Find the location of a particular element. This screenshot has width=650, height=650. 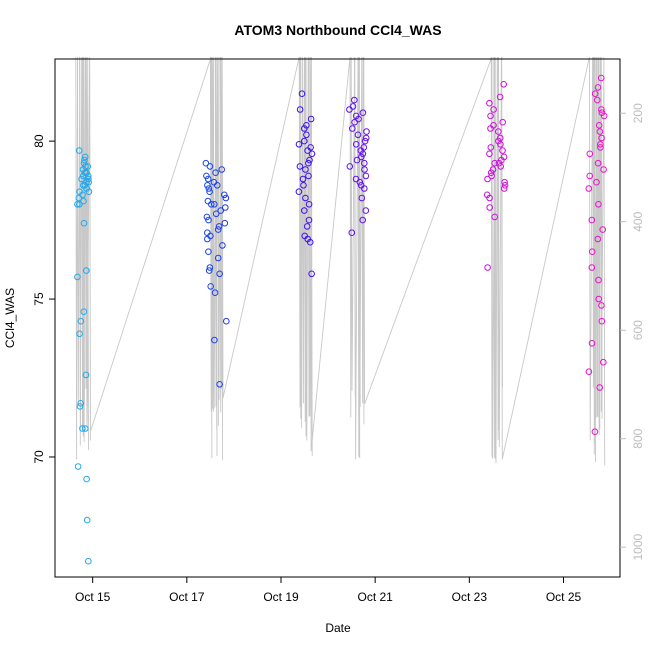

y-axis-right: 200 400 600 800 1000 is located at coordinates (632, 332).